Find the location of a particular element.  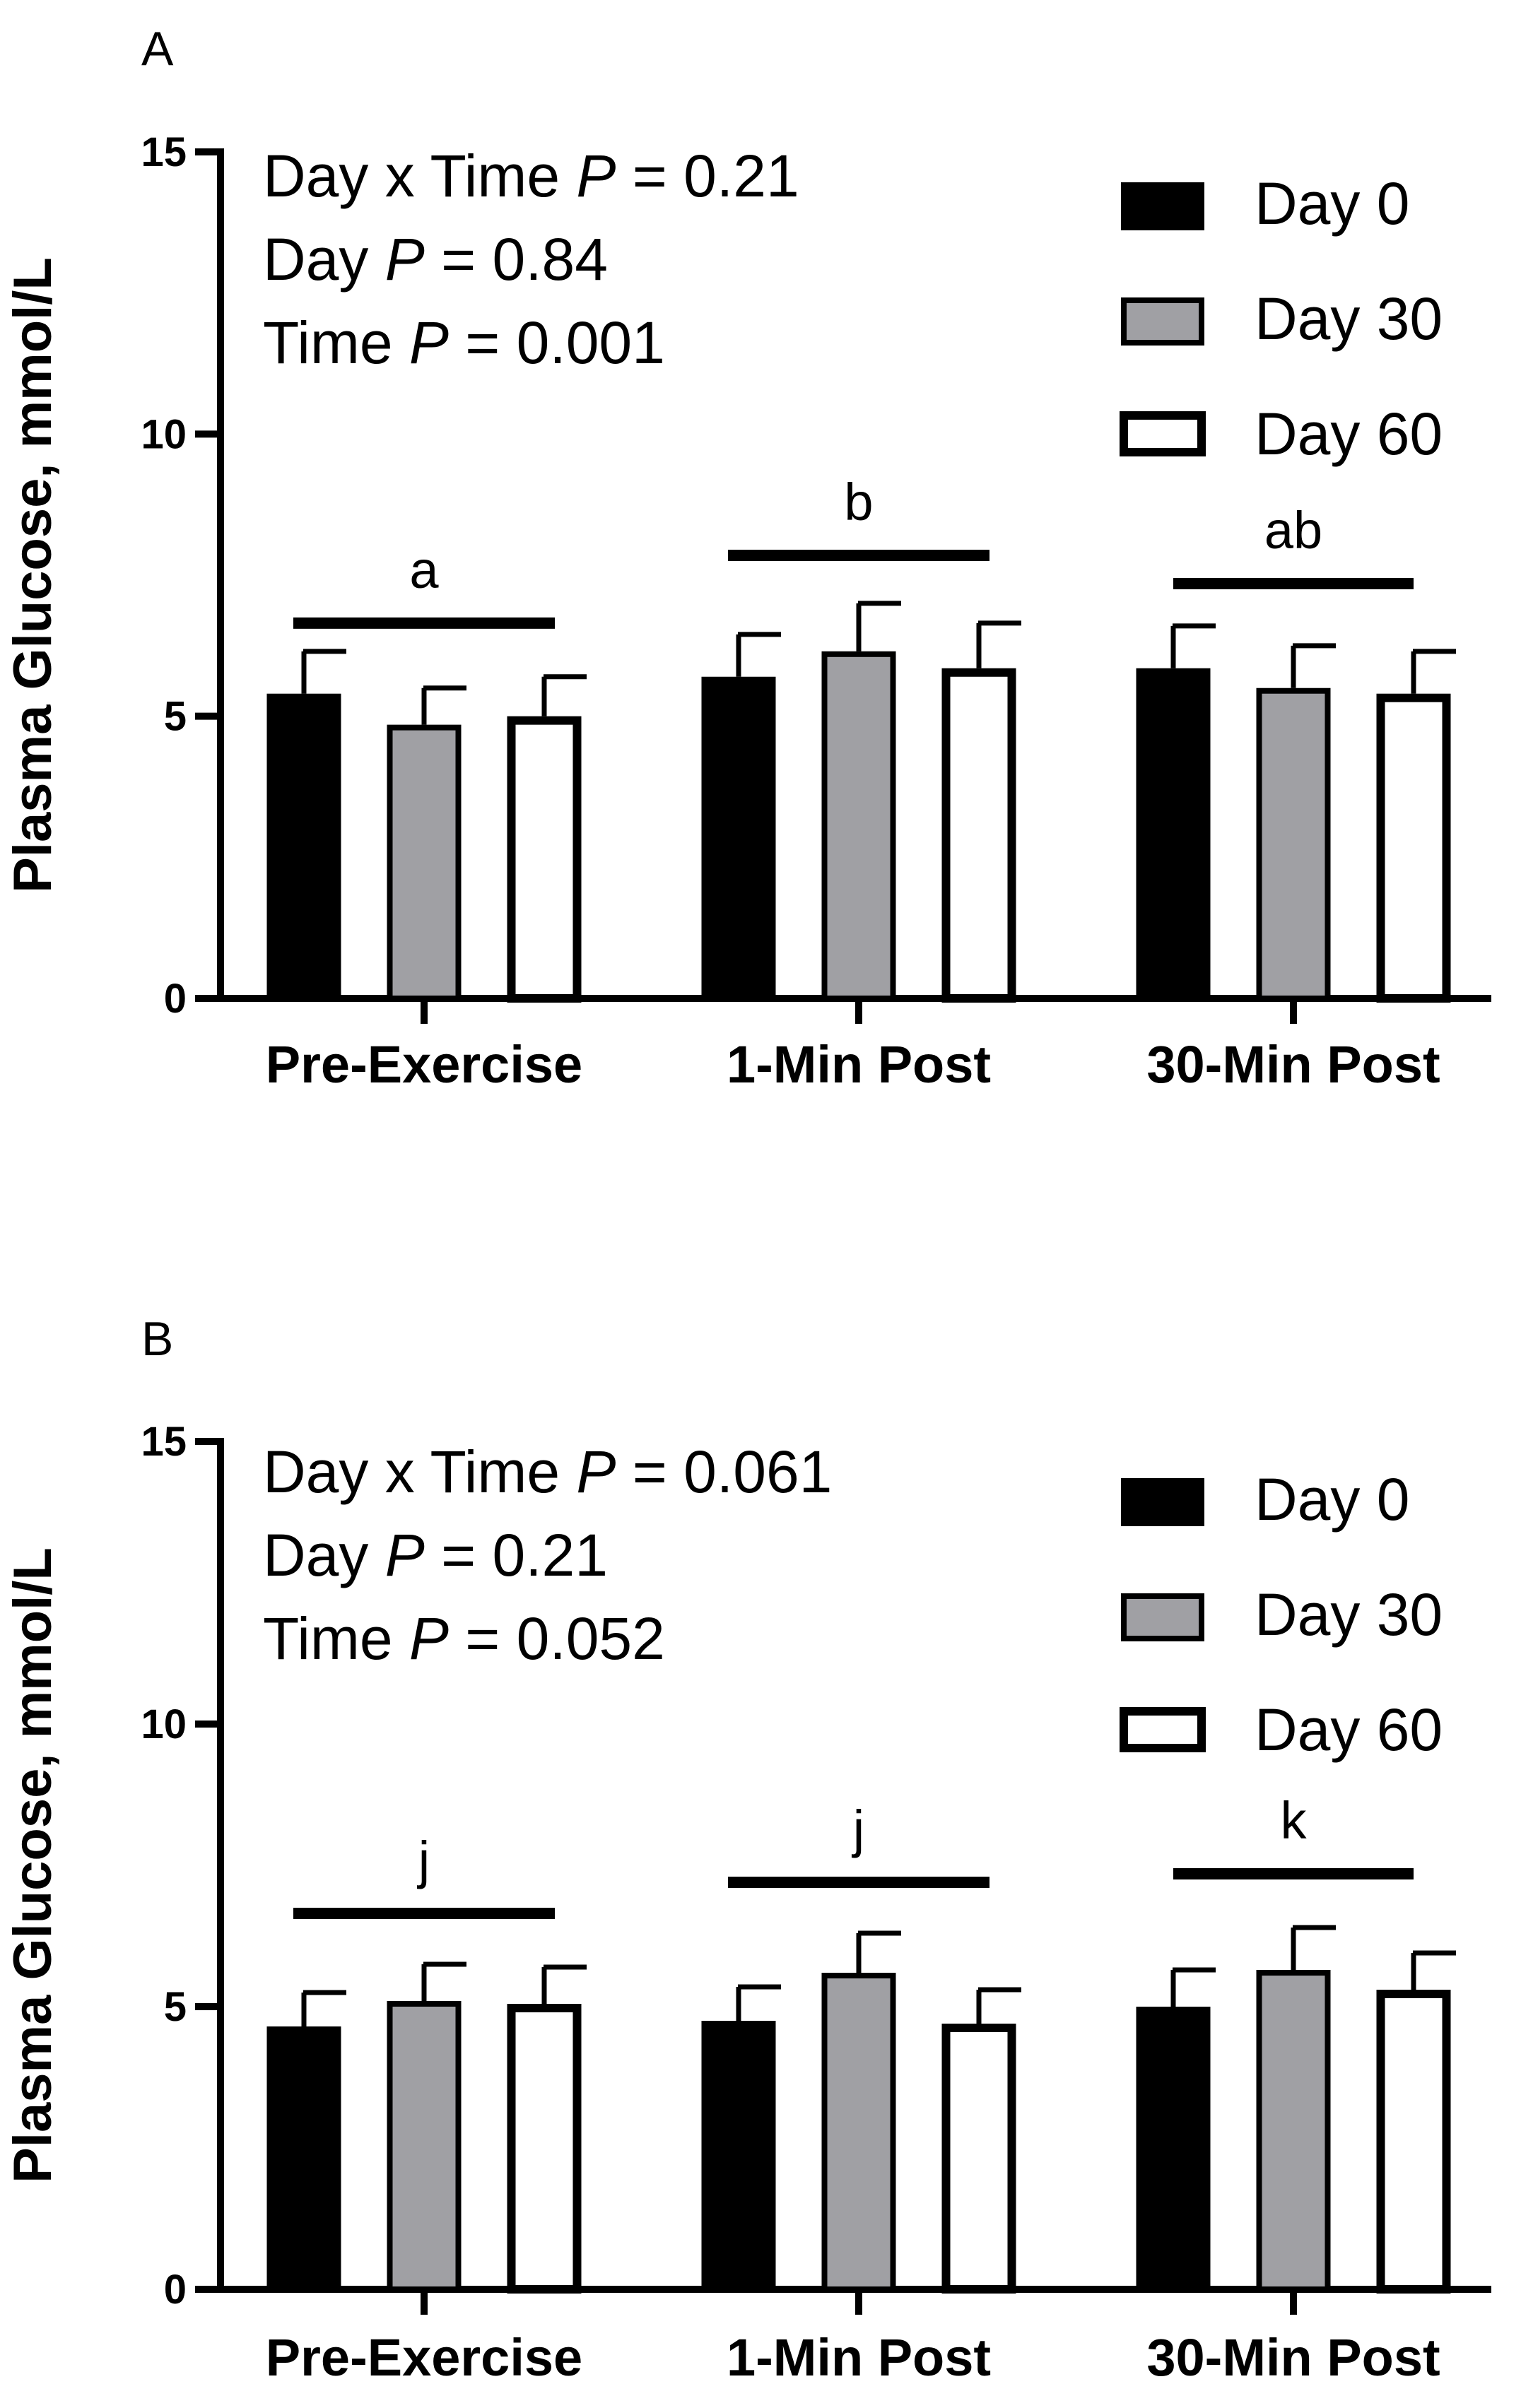

significance-letter: b is located at coordinates (858, 502).